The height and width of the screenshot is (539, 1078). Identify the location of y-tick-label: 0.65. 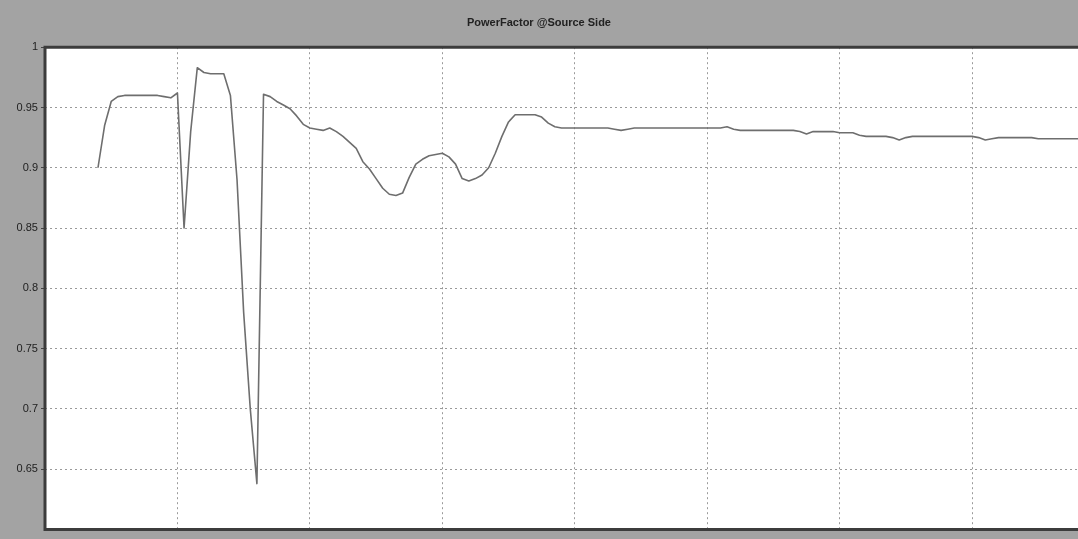
(27, 468).